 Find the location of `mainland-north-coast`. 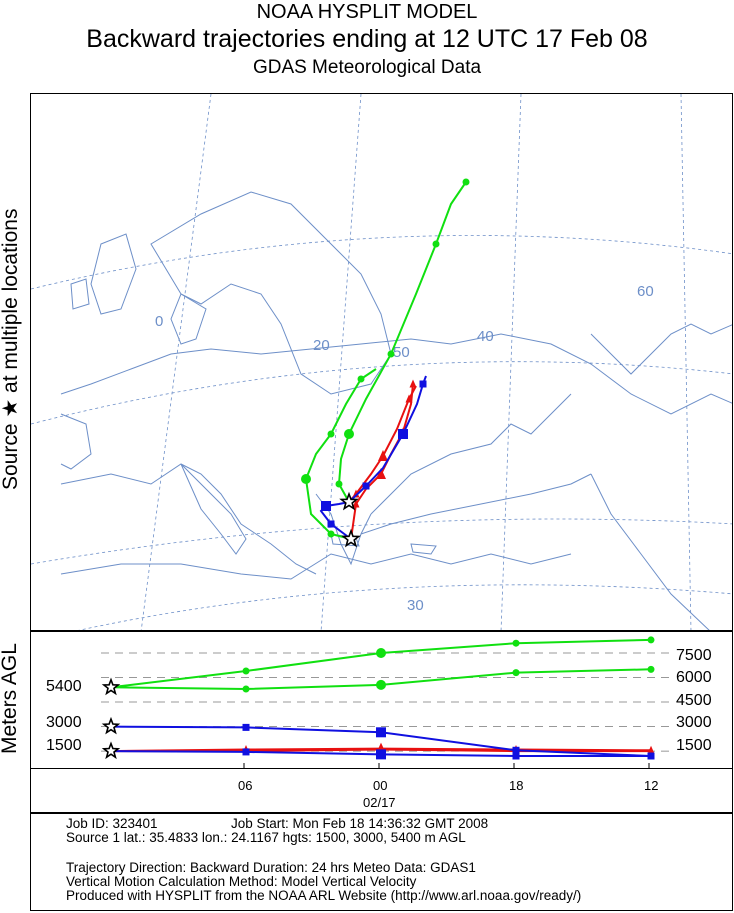

mainland-north-coast is located at coordinates (396, 374).